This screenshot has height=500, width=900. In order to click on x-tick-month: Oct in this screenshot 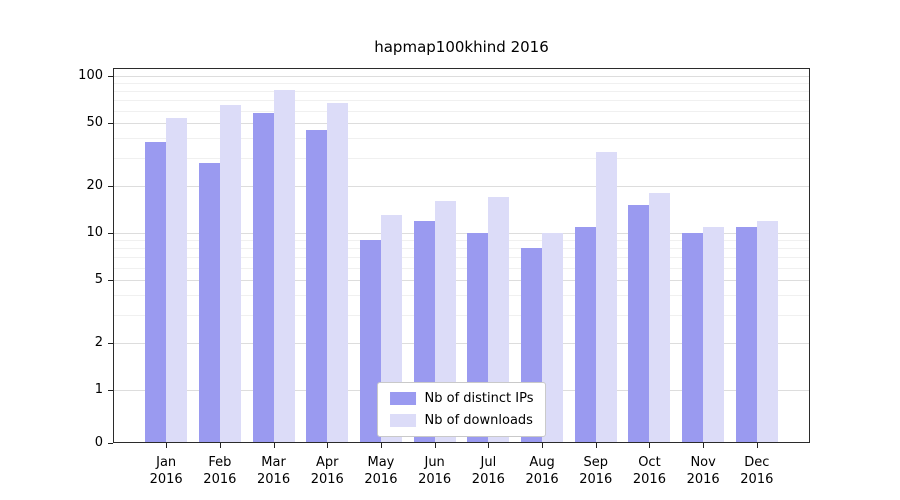, I will do `click(649, 462)`.